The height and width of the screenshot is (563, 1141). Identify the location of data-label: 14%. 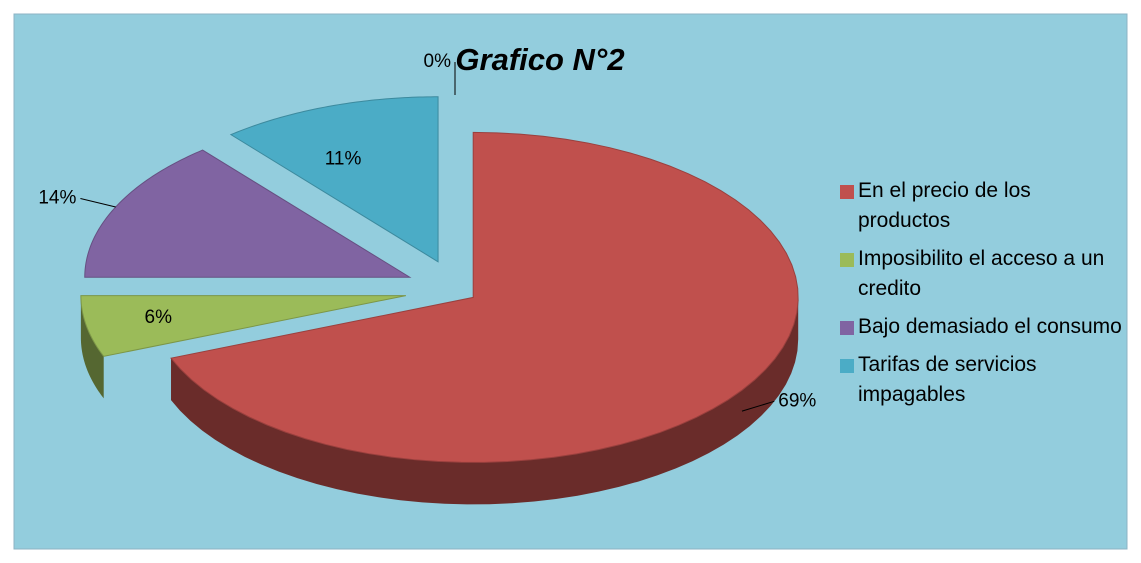
(57, 198).